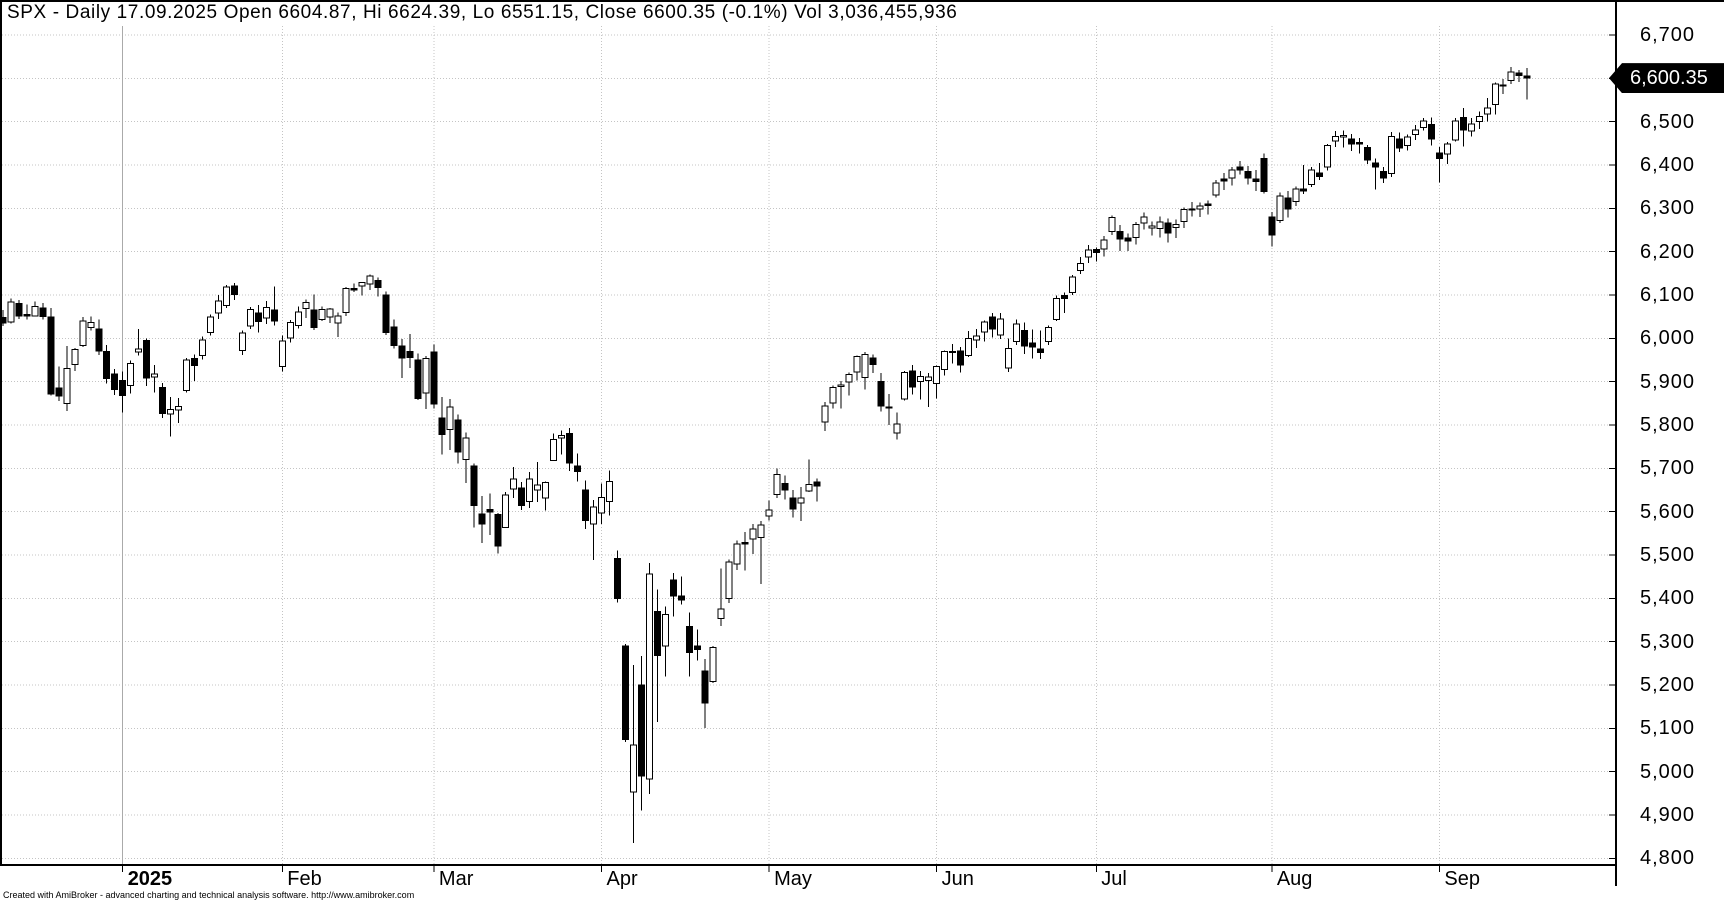 The height and width of the screenshot is (903, 1724). Describe the element at coordinates (1668, 468) in the screenshot. I see `y-tick-label: 5,700` at that location.